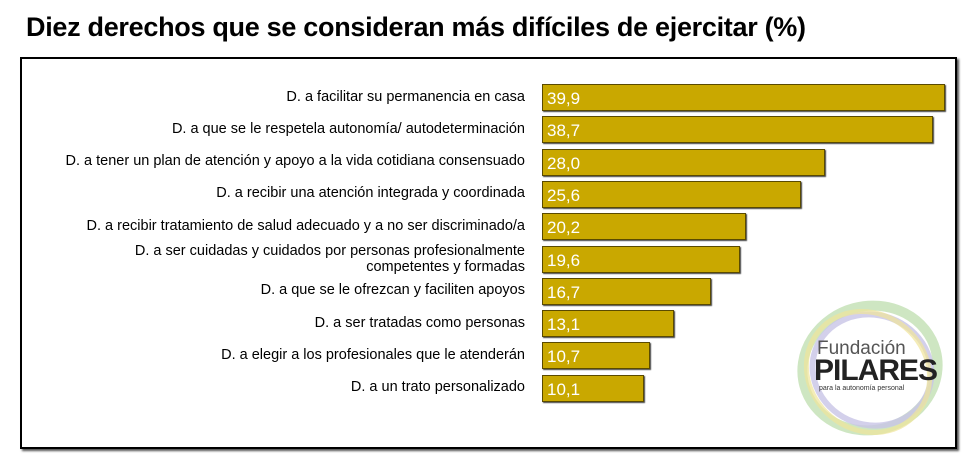  Describe the element at coordinates (861, 348) in the screenshot. I see `logo-text: Fundación` at that location.